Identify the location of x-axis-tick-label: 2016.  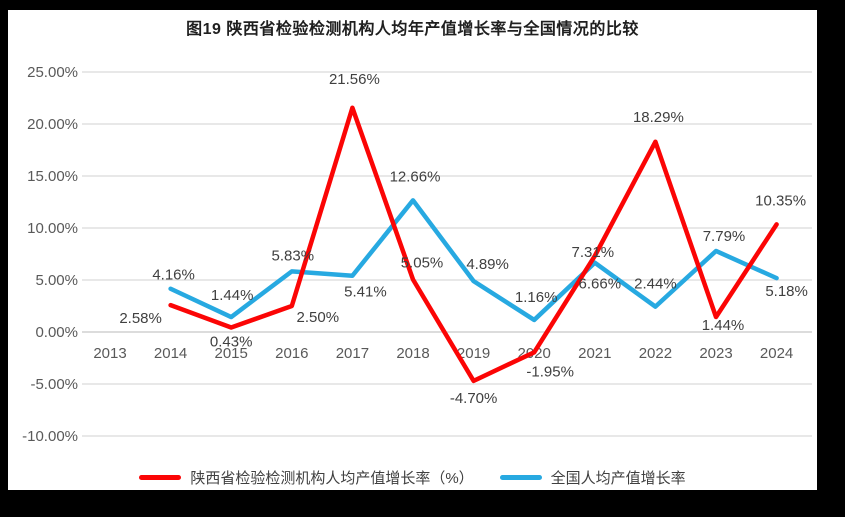
(291, 353).